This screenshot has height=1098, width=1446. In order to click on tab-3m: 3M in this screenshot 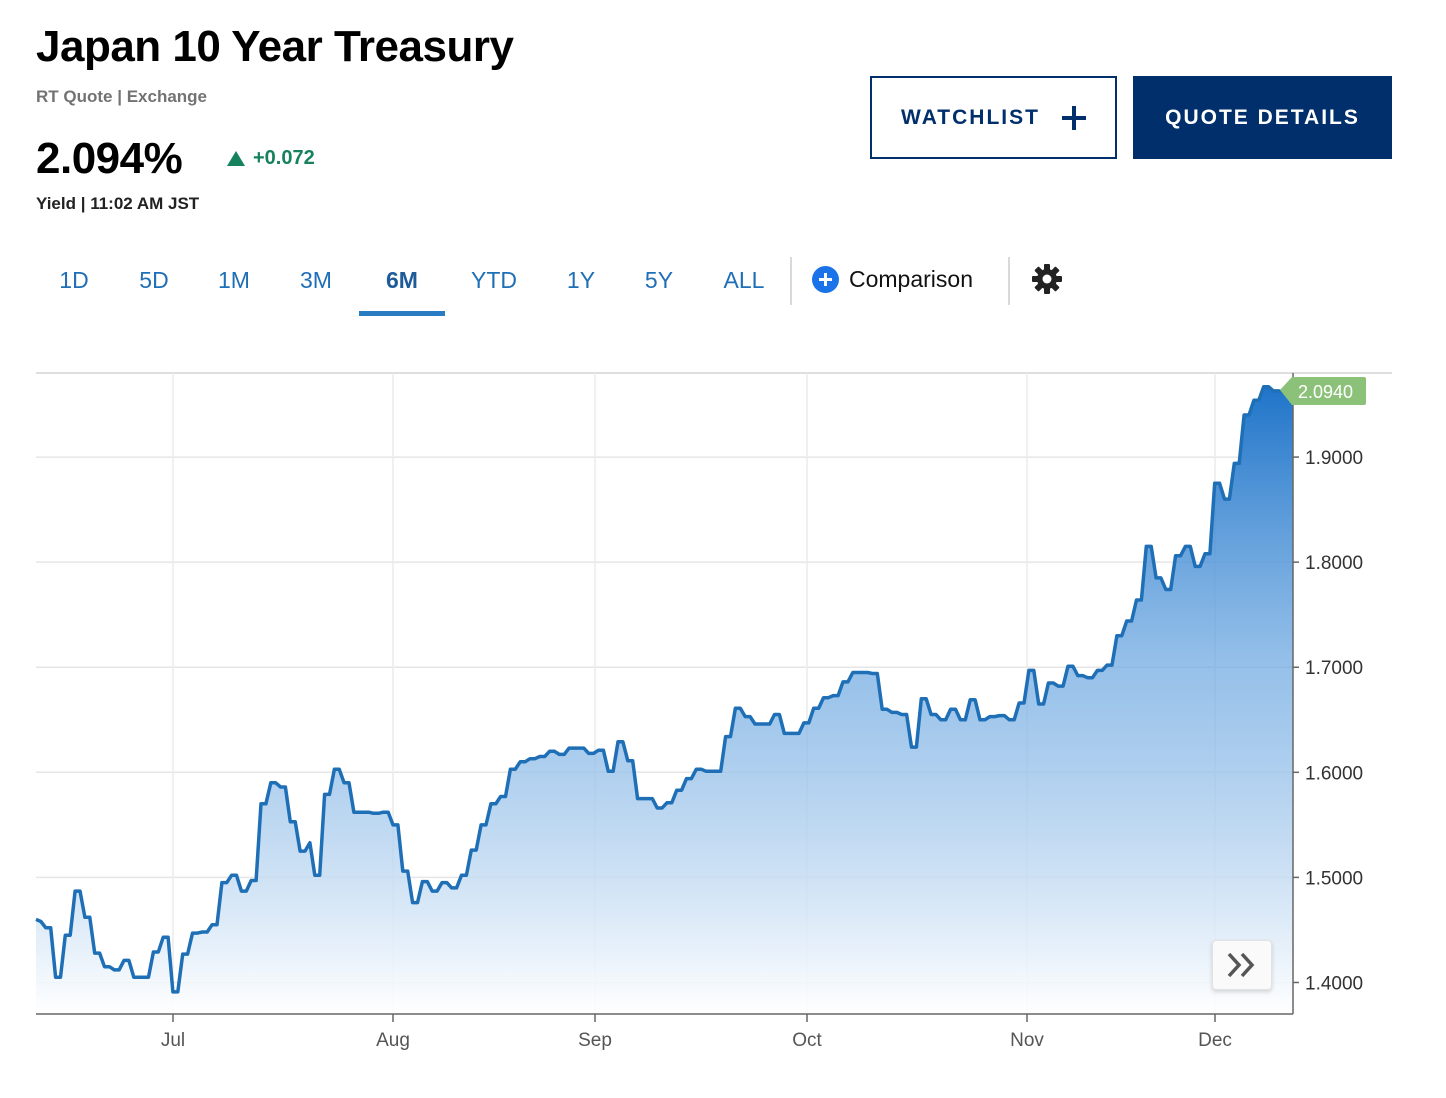, I will do `click(316, 280)`.